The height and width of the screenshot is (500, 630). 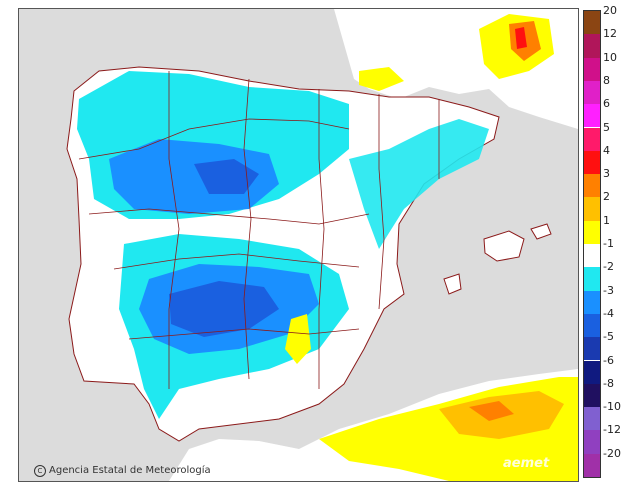 What do you see at coordinates (606, 150) in the screenshot?
I see `legend-label: 4` at bounding box center [606, 150].